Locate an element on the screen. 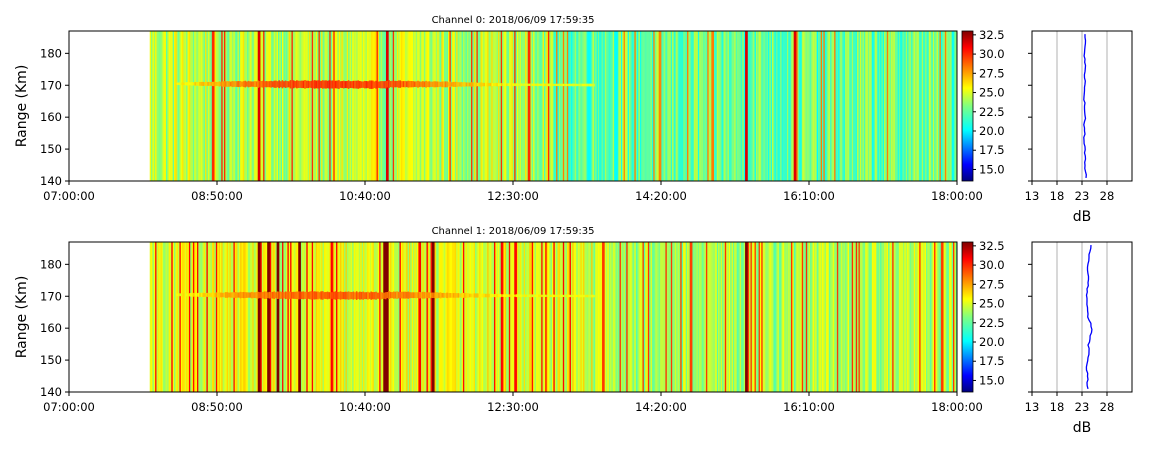 Image resolution: width=1150 pixels, height=450 pixels. profile-x-tick-label: 28 is located at coordinates (1107, 196).